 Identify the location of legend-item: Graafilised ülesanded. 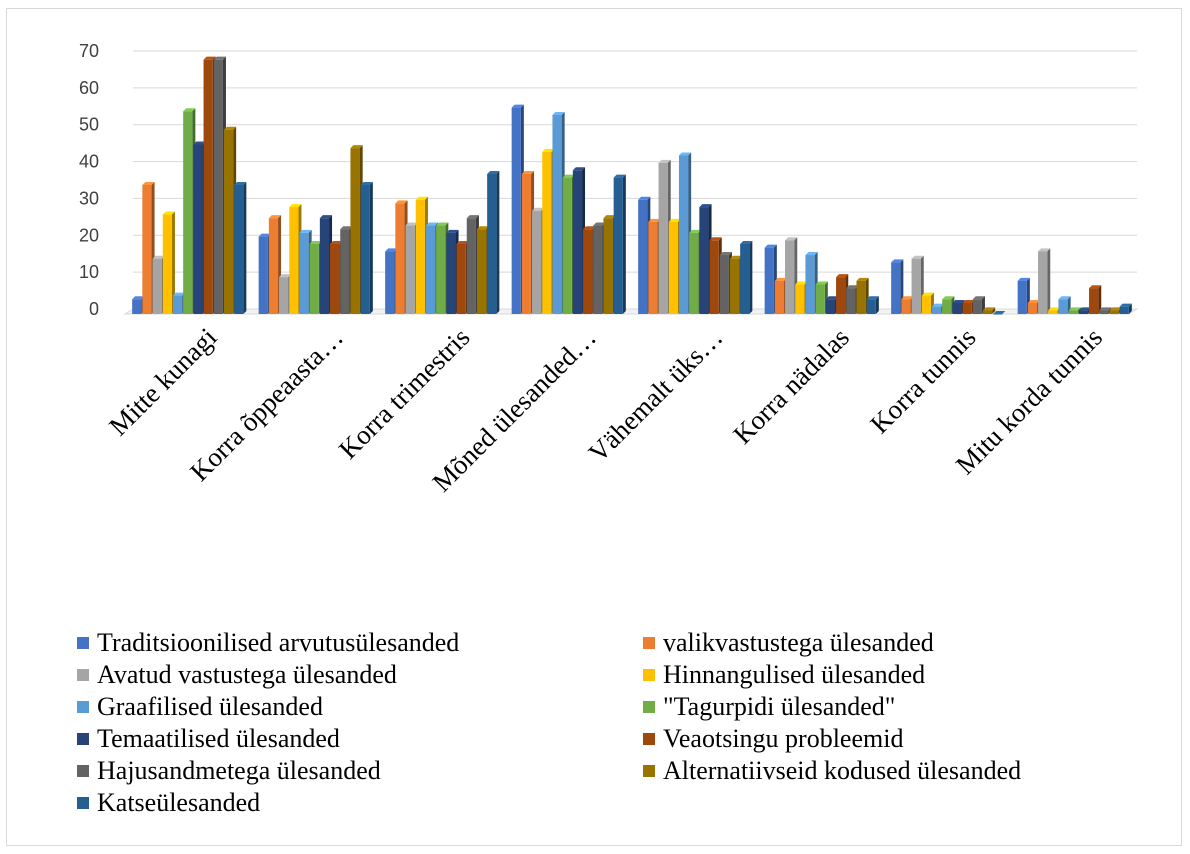
(200, 707).